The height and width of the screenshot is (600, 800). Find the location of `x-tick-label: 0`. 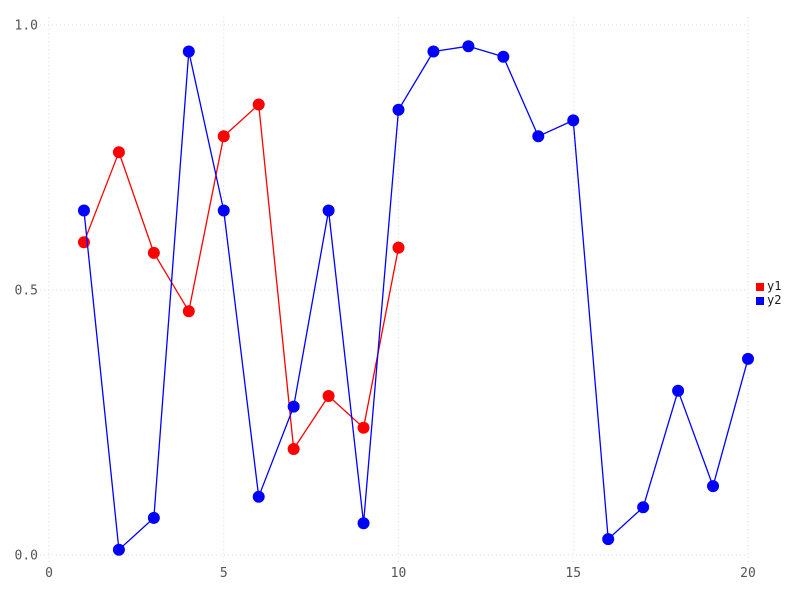

x-tick-label: 0 is located at coordinates (49, 573).